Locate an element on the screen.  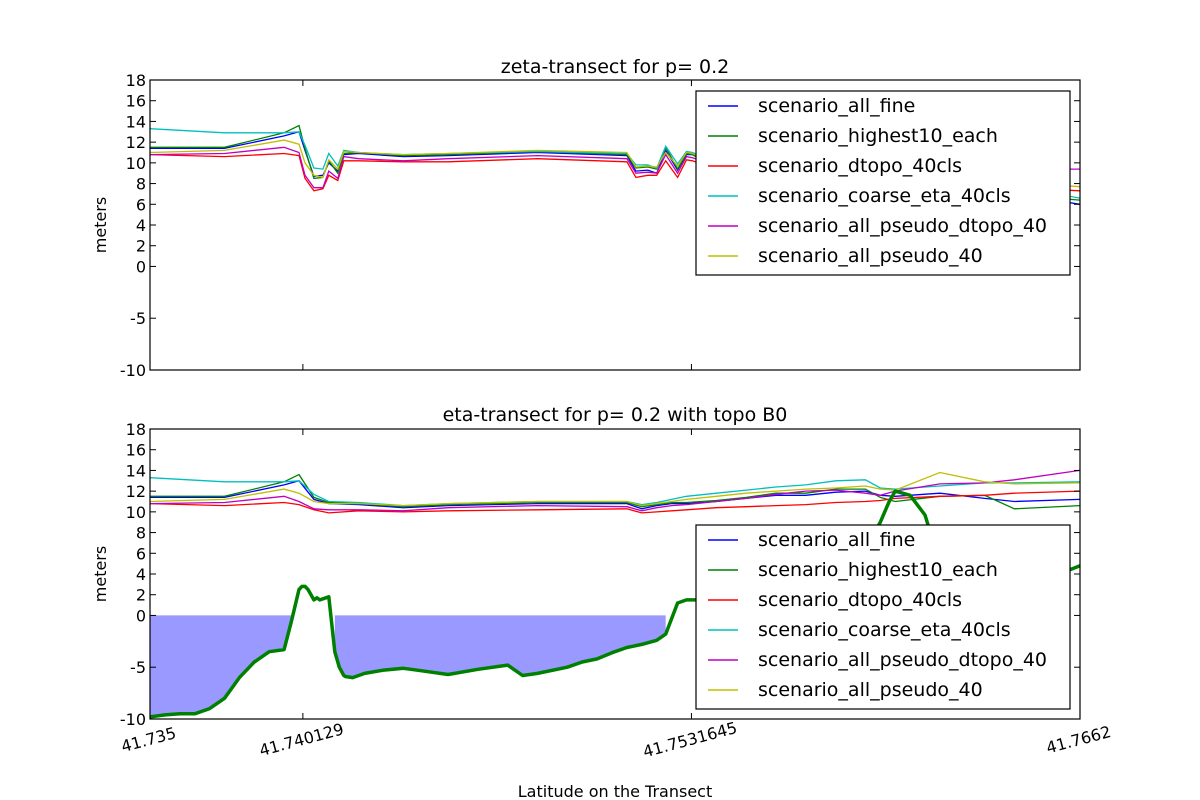
x-tick-label: 41.7531645 is located at coordinates (690, 739).